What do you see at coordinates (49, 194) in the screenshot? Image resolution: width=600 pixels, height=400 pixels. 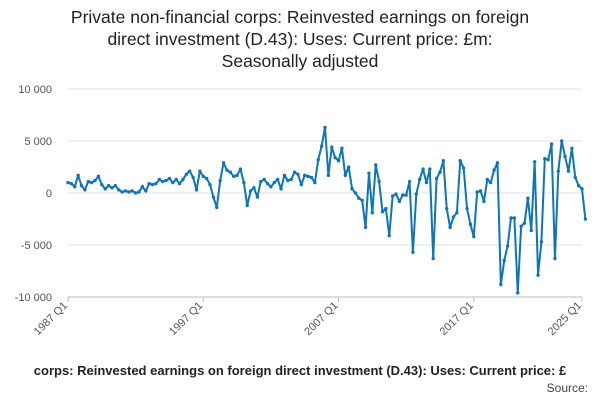 I see `y-tick-label: 0` at bounding box center [49, 194].